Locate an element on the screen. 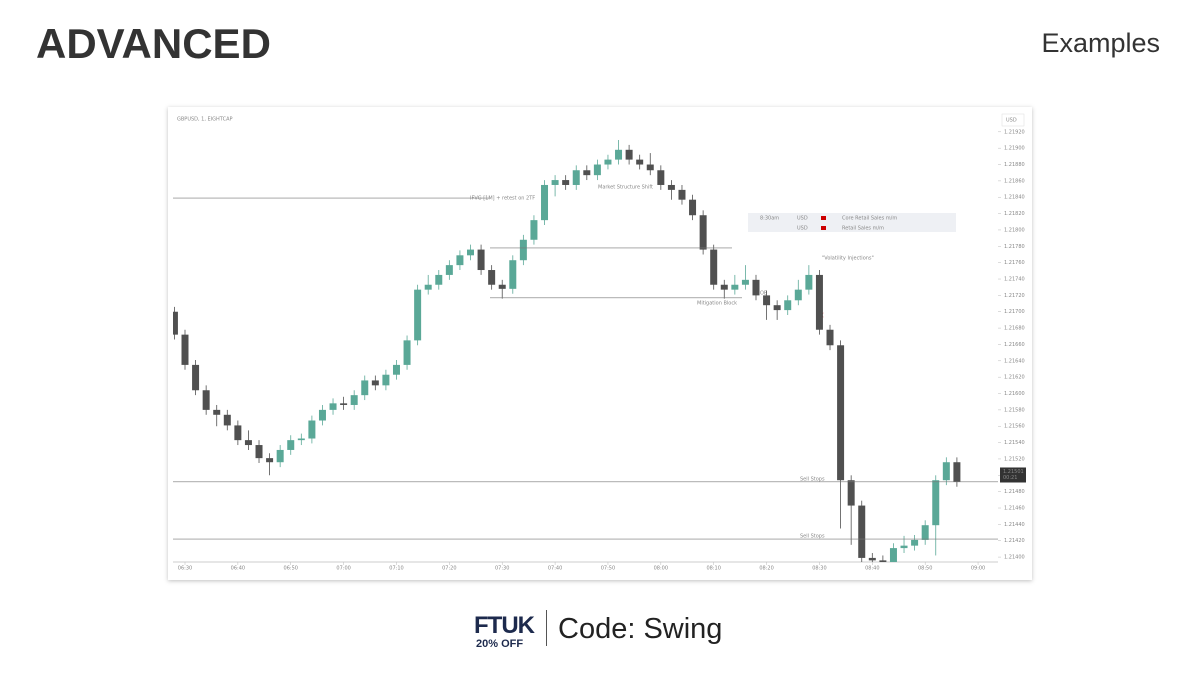 The height and width of the screenshot is (675, 1200). y-axis-label: USD is located at coordinates (1011, 121).